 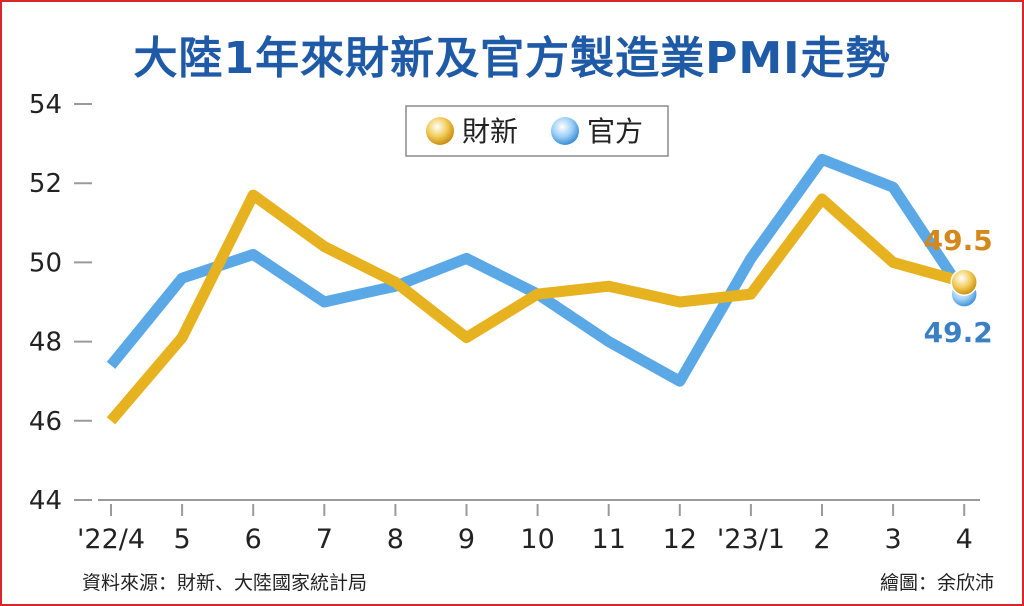 I want to click on x-tick-label: 5, so click(x=182, y=539).